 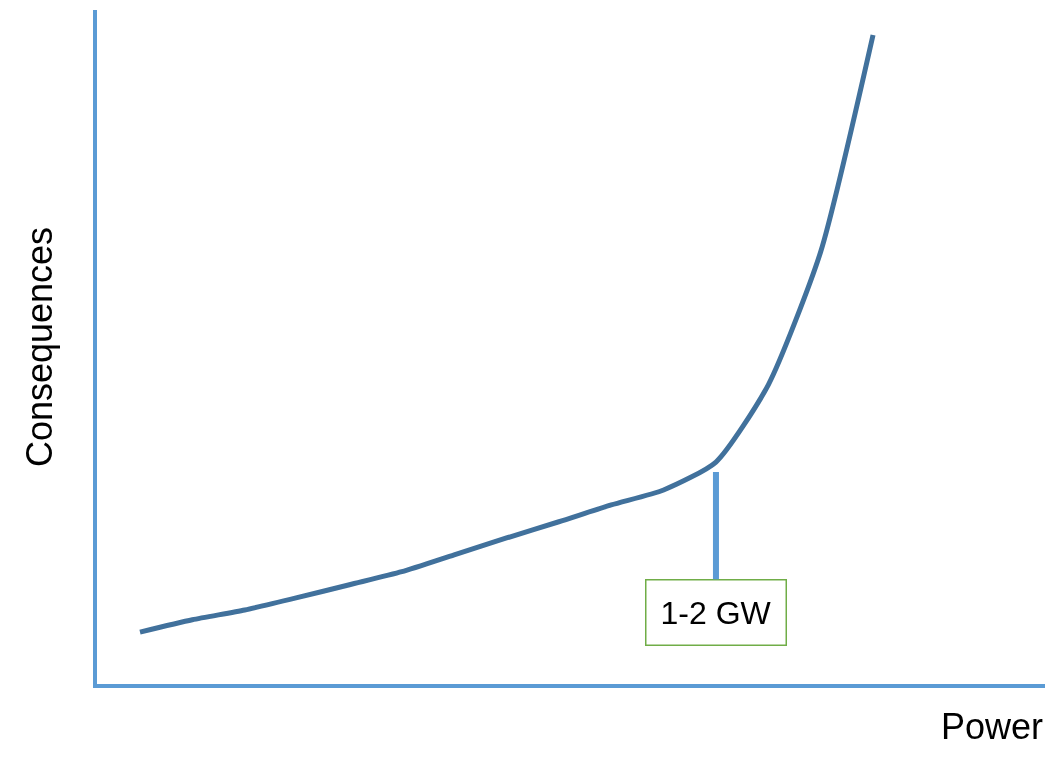 I want to click on annotation: 1-2 GW, so click(x=716, y=612).